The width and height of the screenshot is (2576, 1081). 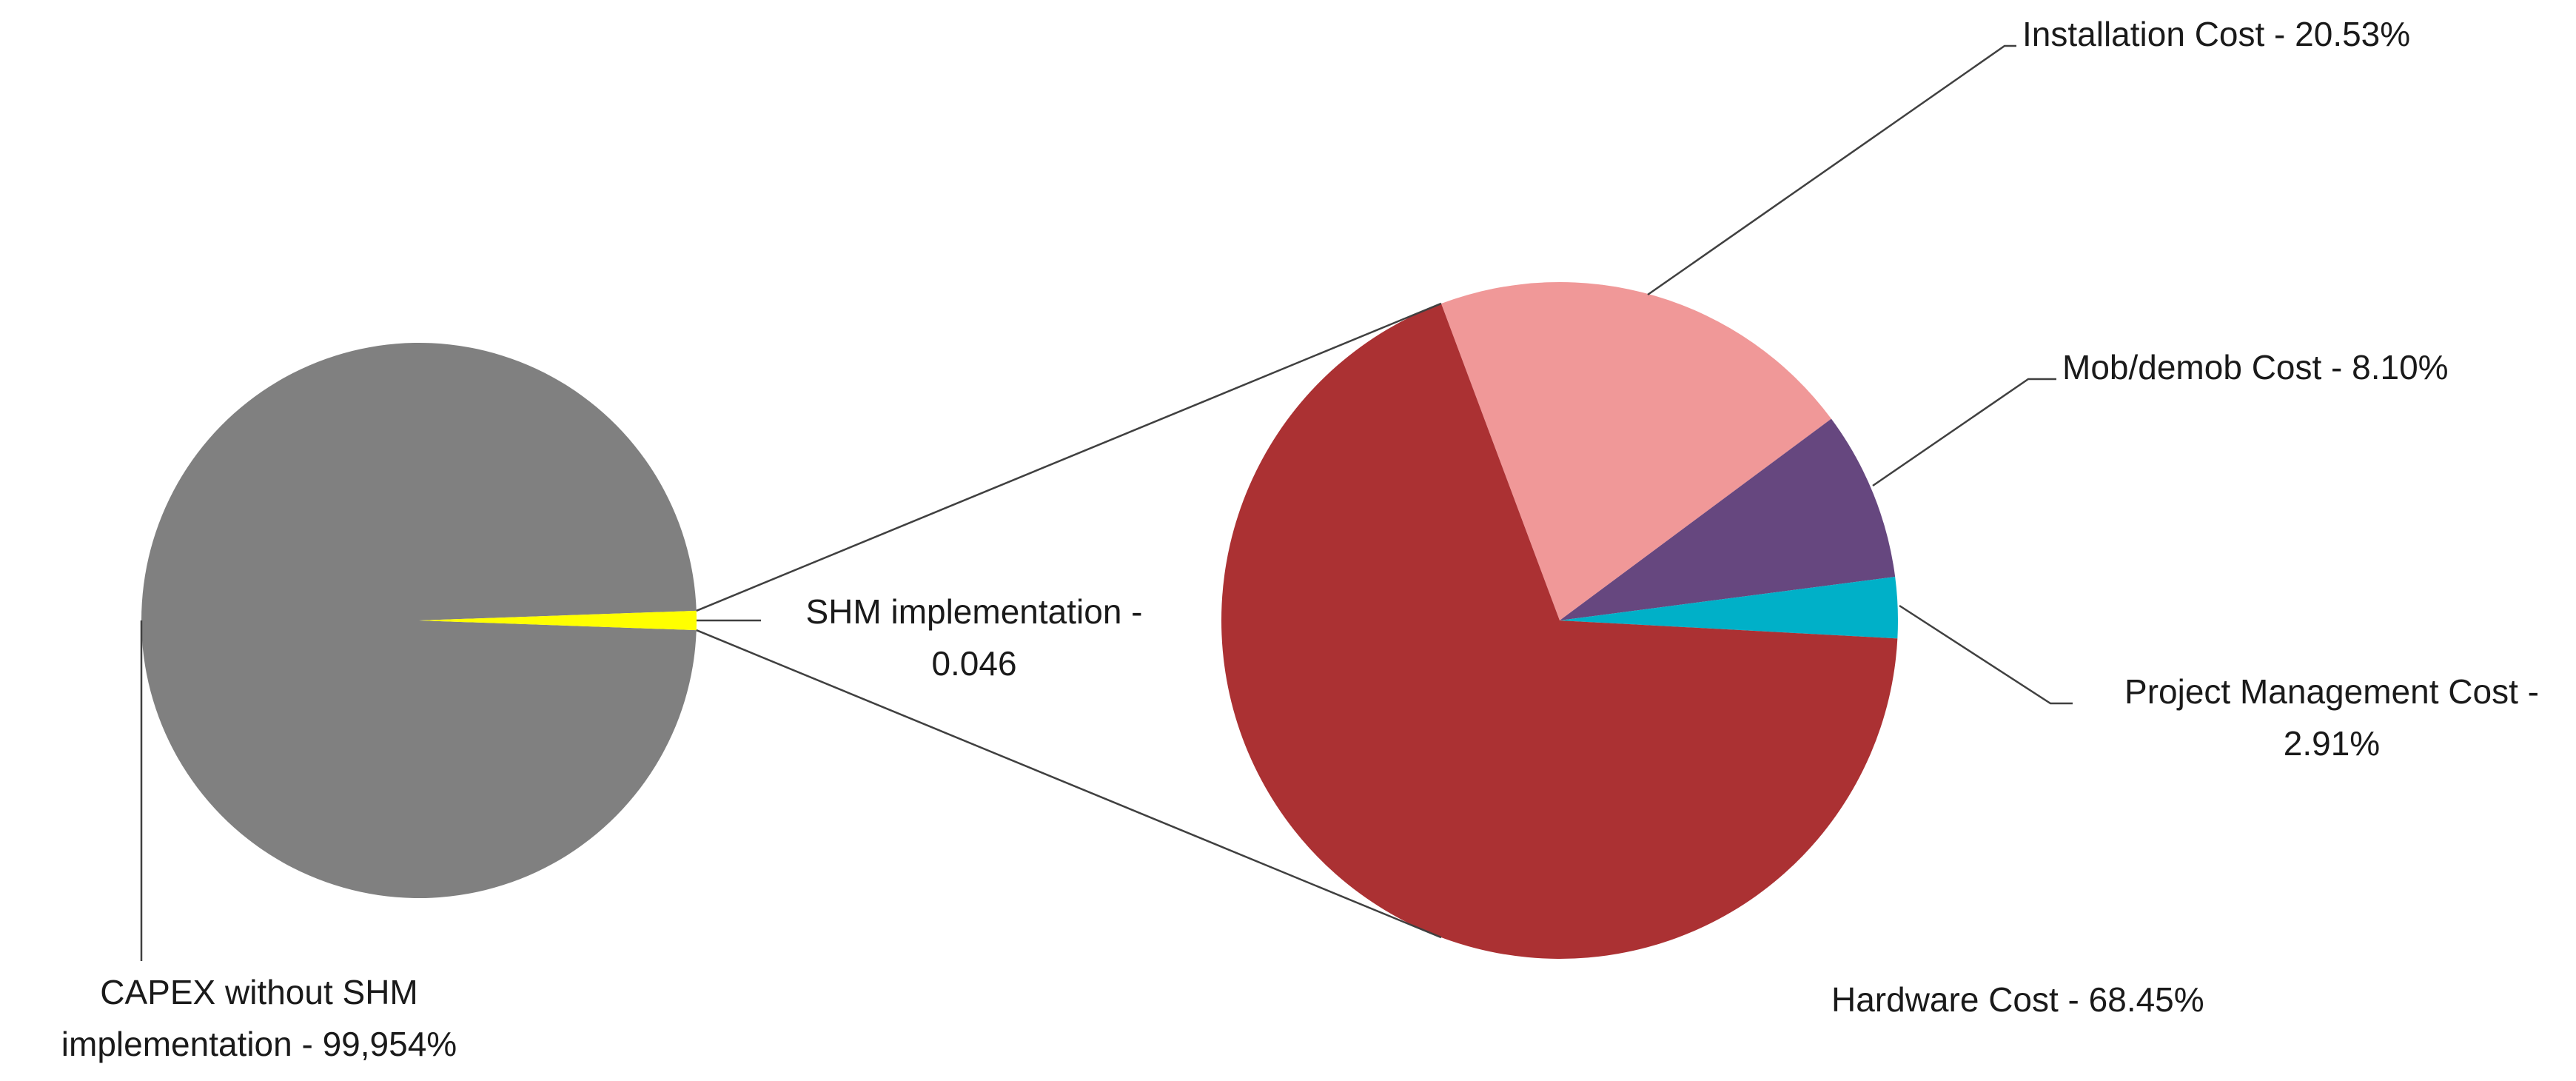 I want to click on pie-slice-project-management-cost, so click(x=1729, y=607).